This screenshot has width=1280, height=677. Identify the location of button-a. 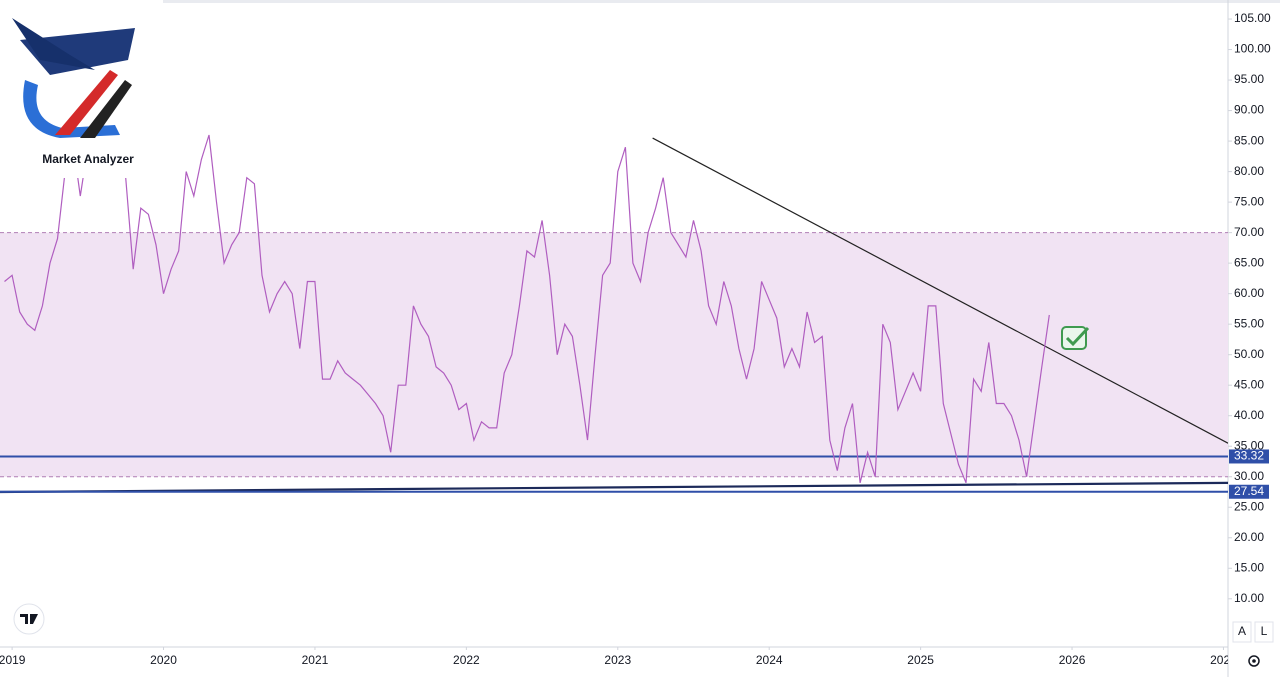
(1242, 632).